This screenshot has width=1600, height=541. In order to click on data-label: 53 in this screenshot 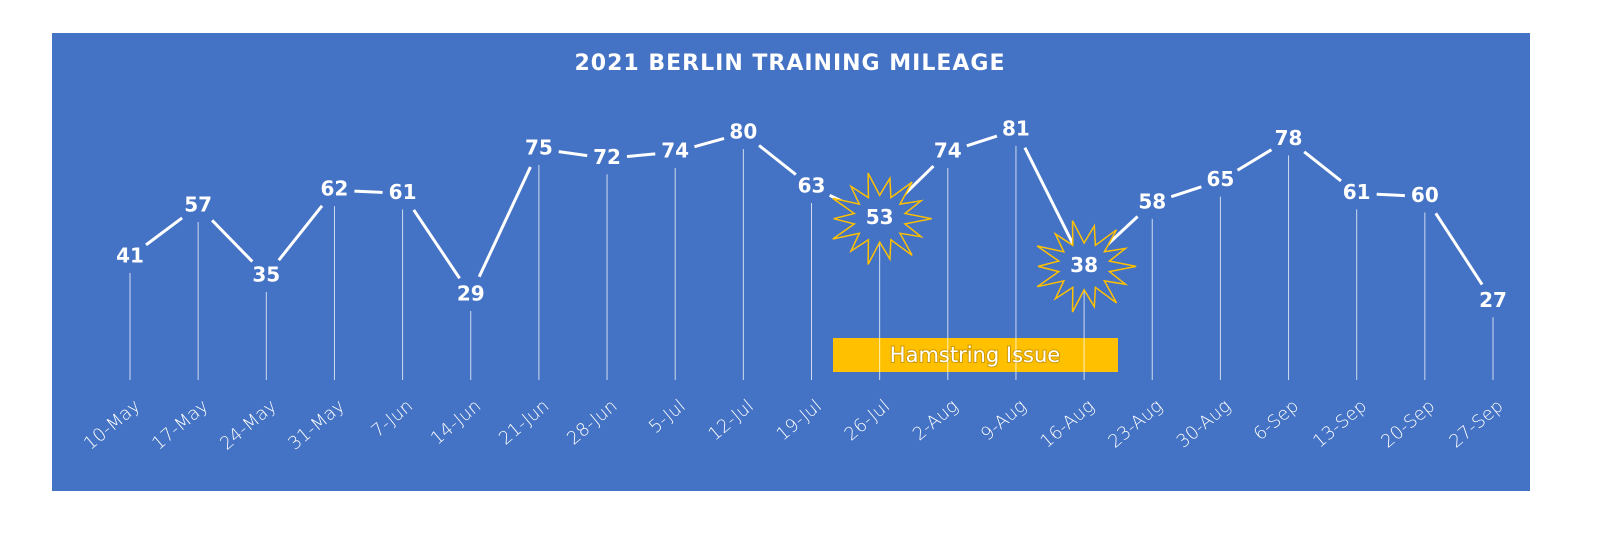, I will do `click(880, 217)`.